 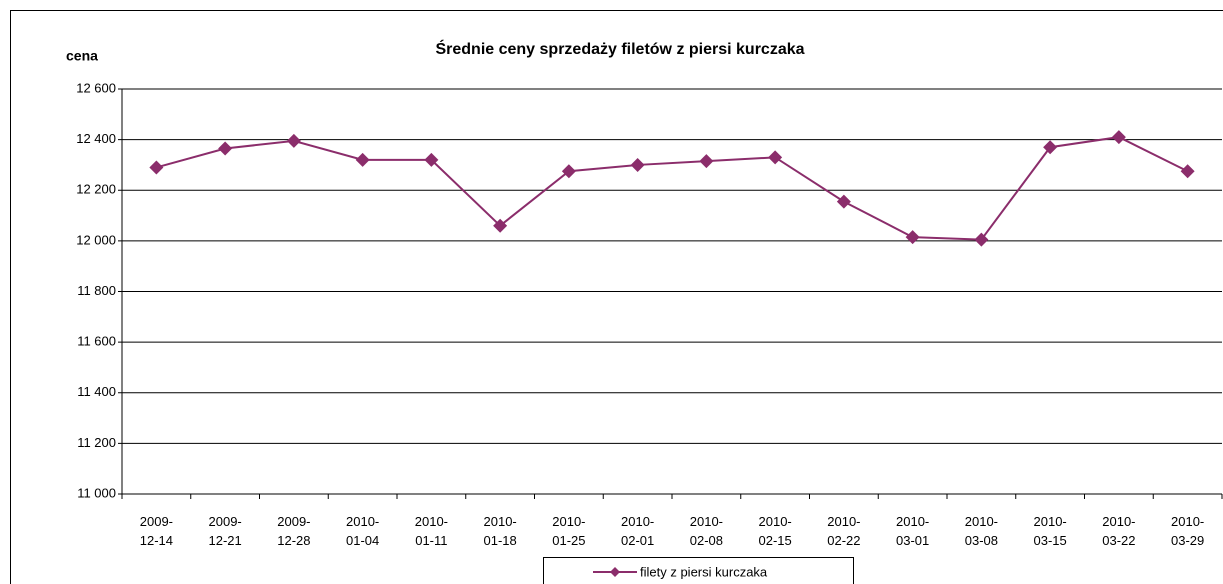 I want to click on legend-marker, so click(x=615, y=572).